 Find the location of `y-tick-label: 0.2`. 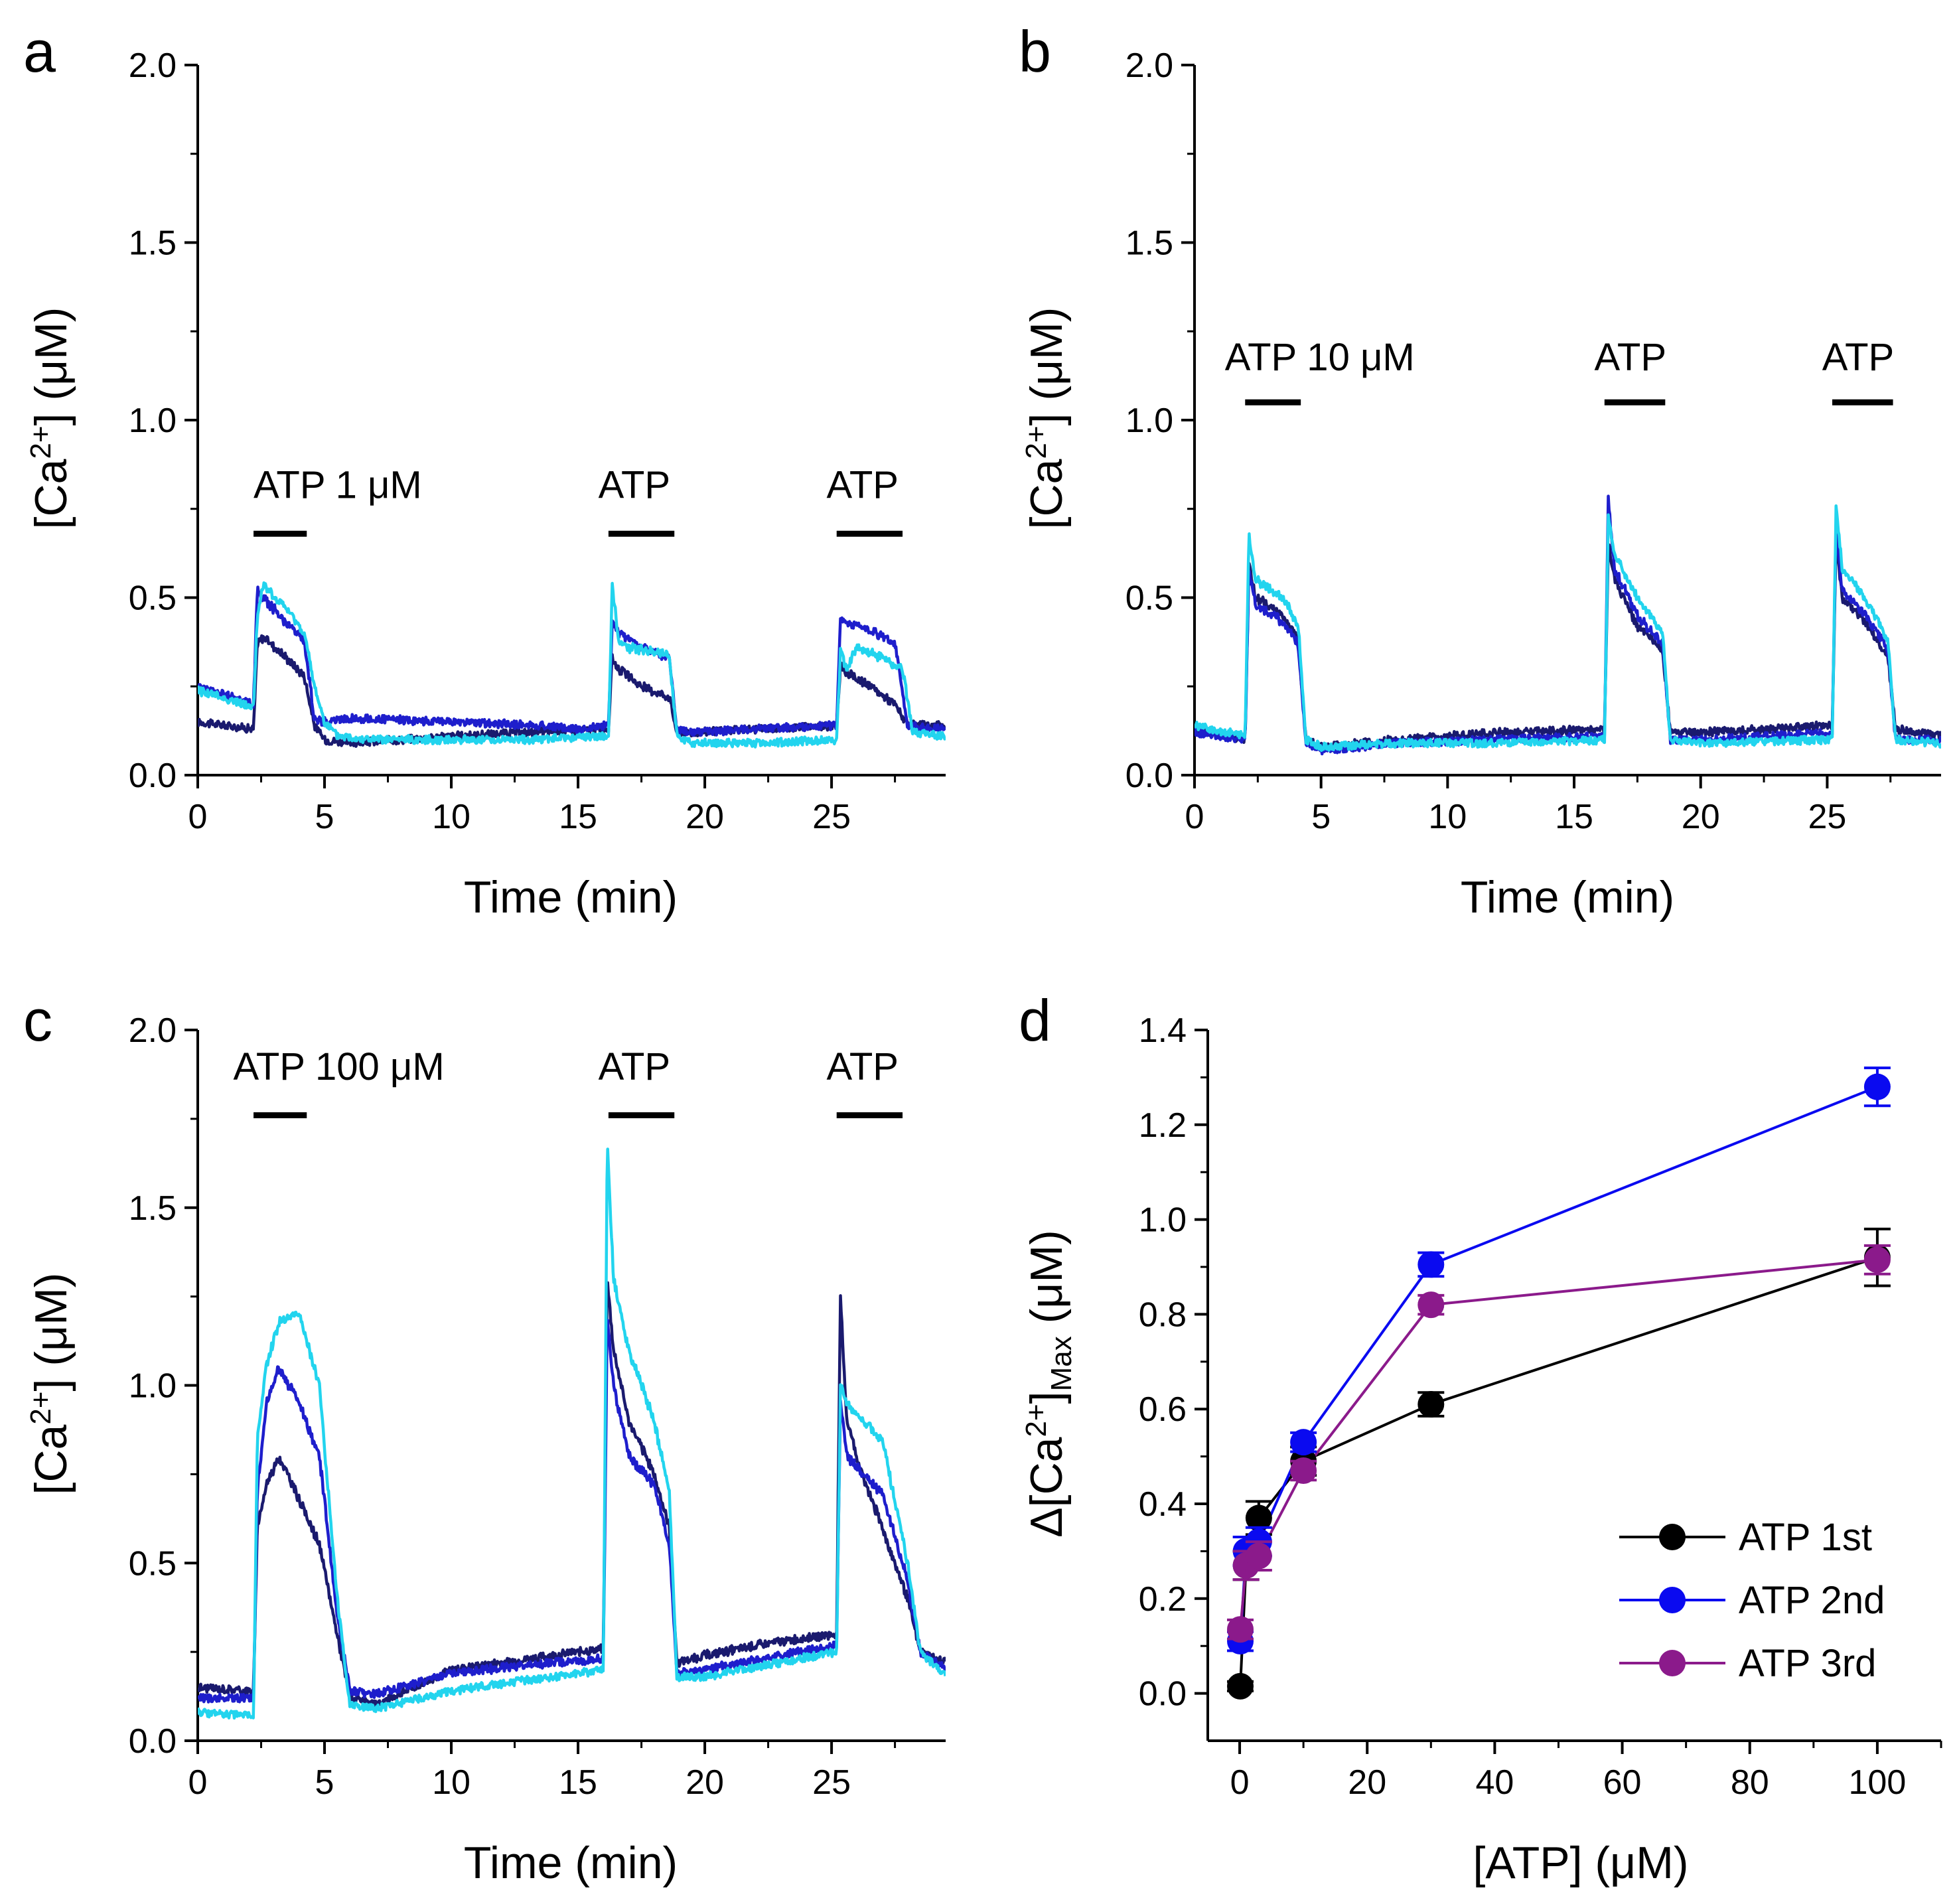

y-tick-label: 0.2 is located at coordinates (1163, 1599).